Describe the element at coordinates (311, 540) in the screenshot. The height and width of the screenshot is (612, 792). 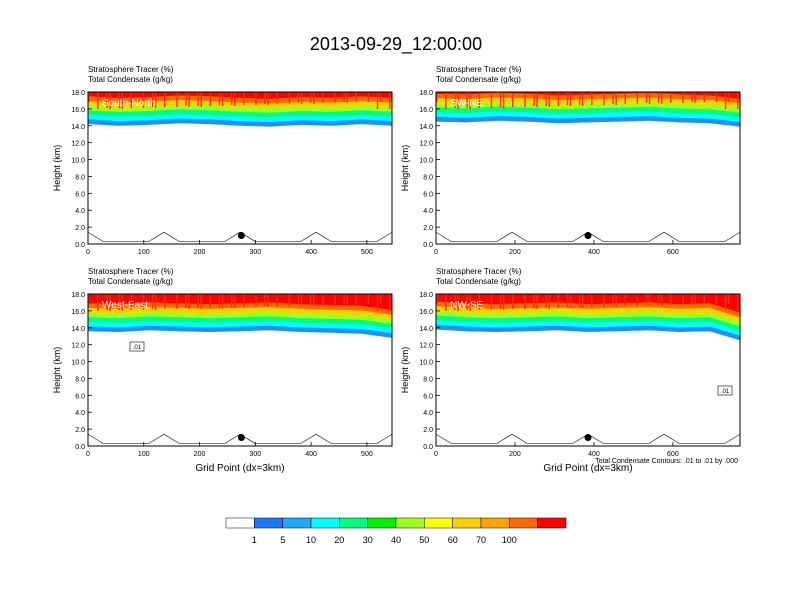
I see `colorbar-label: 10` at that location.